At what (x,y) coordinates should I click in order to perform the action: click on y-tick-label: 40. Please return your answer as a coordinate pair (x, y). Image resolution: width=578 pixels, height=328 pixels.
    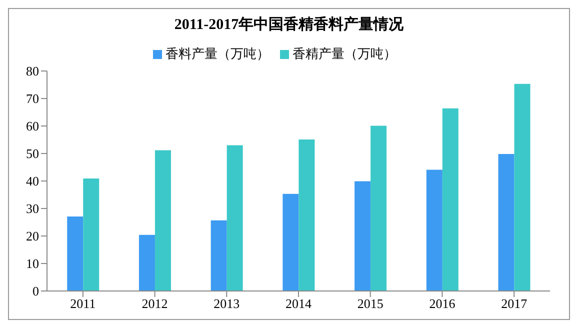
    Looking at the image, I should click on (32, 181).